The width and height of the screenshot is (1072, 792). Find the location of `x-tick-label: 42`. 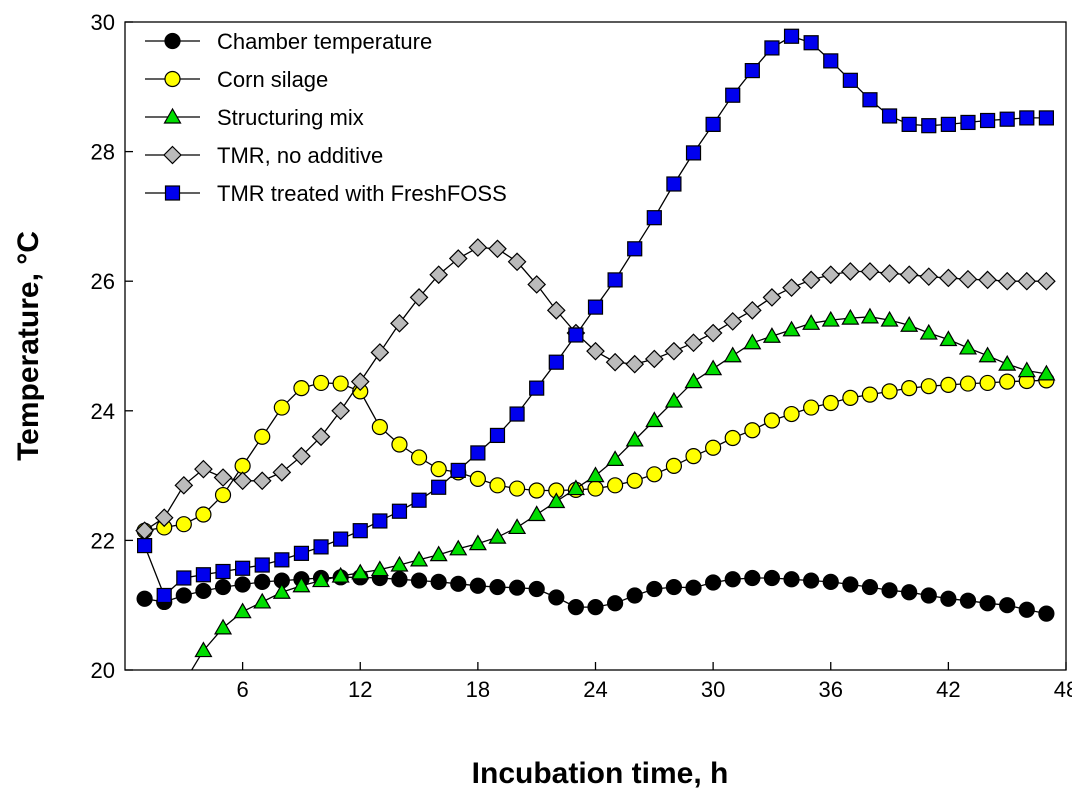

x-tick-label: 42 is located at coordinates (948, 689).